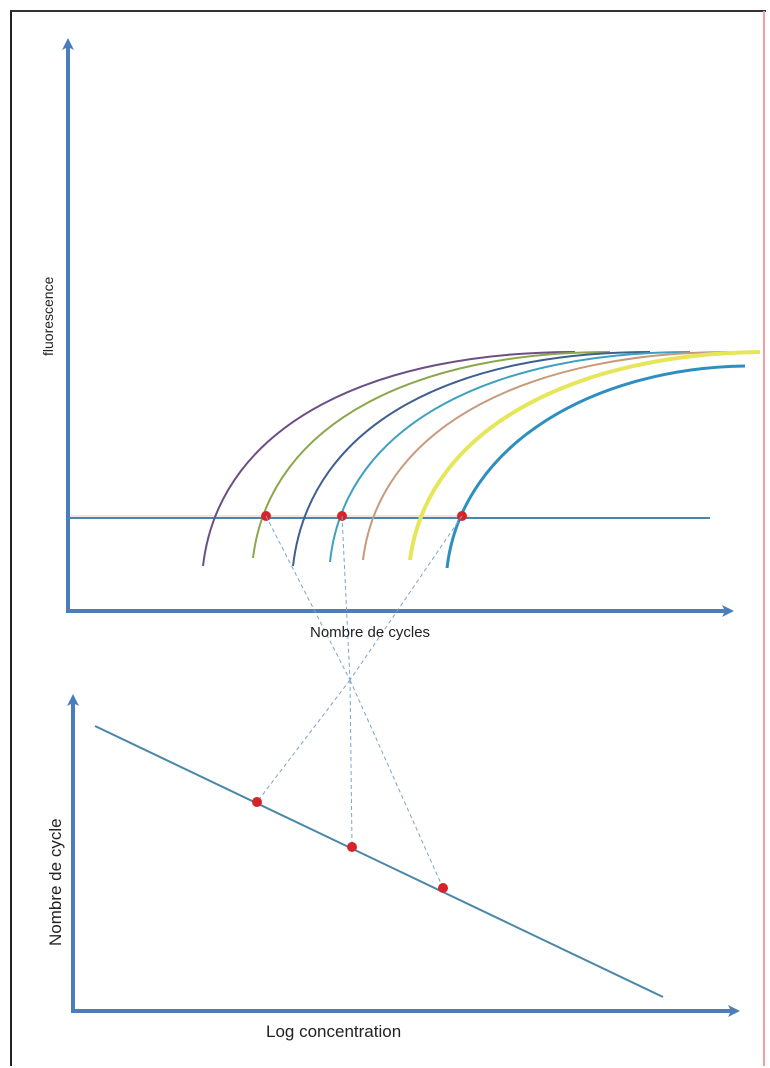 This screenshot has width=770, height=1068. I want to click on guide-line-3b, so click(396, 784).